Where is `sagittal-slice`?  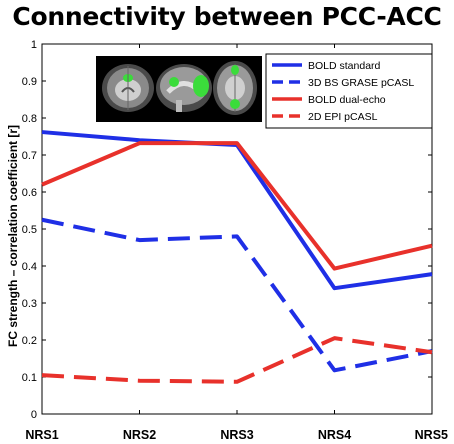
sagittal-slice is located at coordinates (184, 88).